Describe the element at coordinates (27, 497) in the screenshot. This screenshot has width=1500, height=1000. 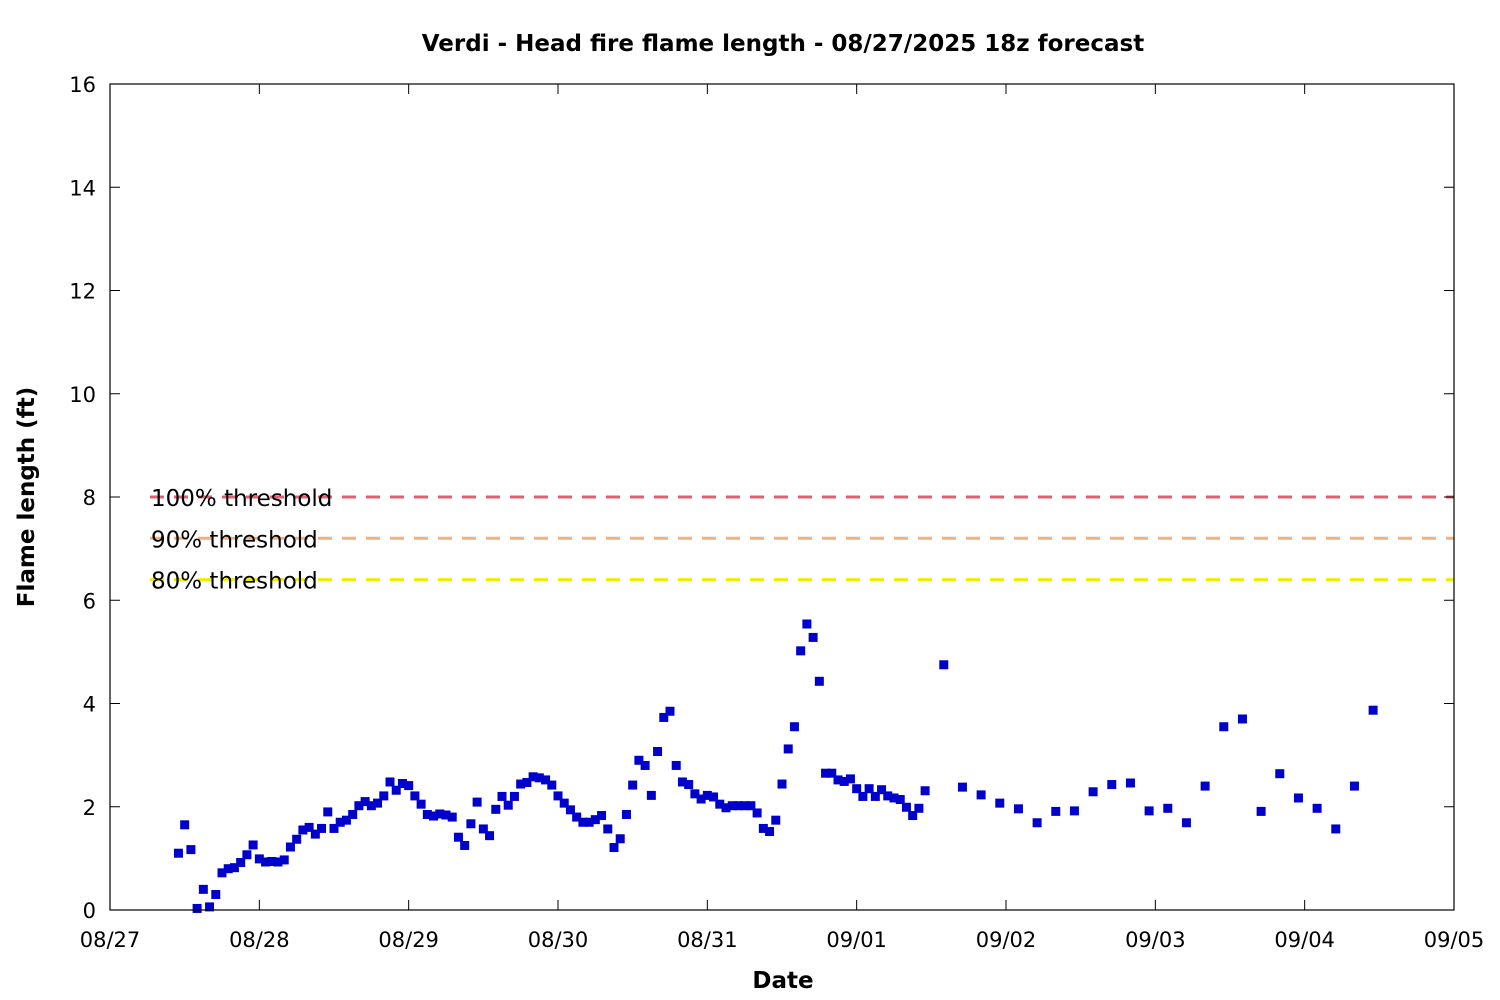
I see `y-axis-label: Flame length (ft)` at that location.